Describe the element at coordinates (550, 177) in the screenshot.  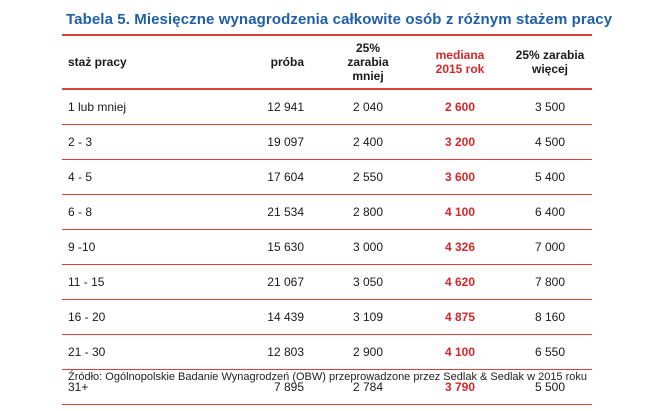
I see `cell-25-wiecej: 5 400` at that location.